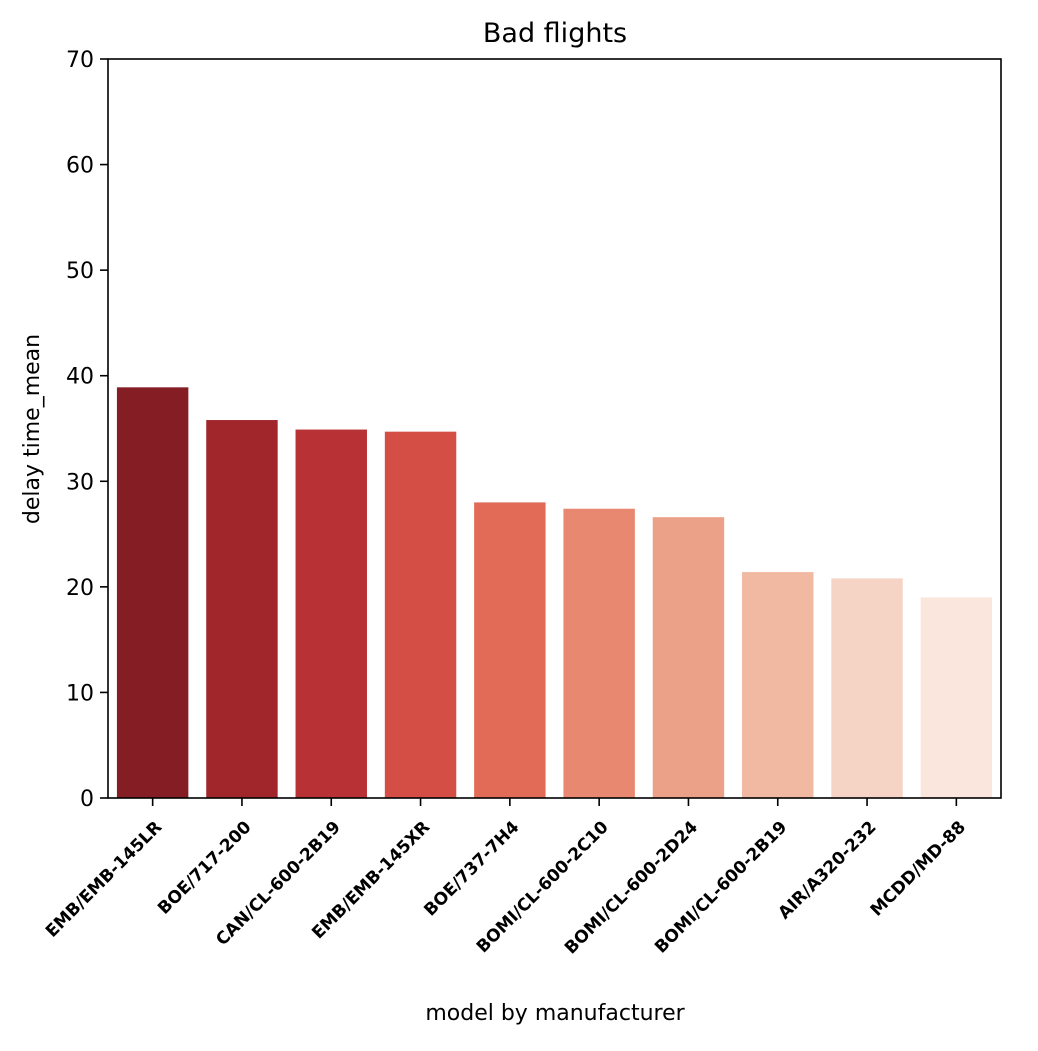  What do you see at coordinates (80, 271) in the screenshot?
I see `y-tick-label: 50` at bounding box center [80, 271].